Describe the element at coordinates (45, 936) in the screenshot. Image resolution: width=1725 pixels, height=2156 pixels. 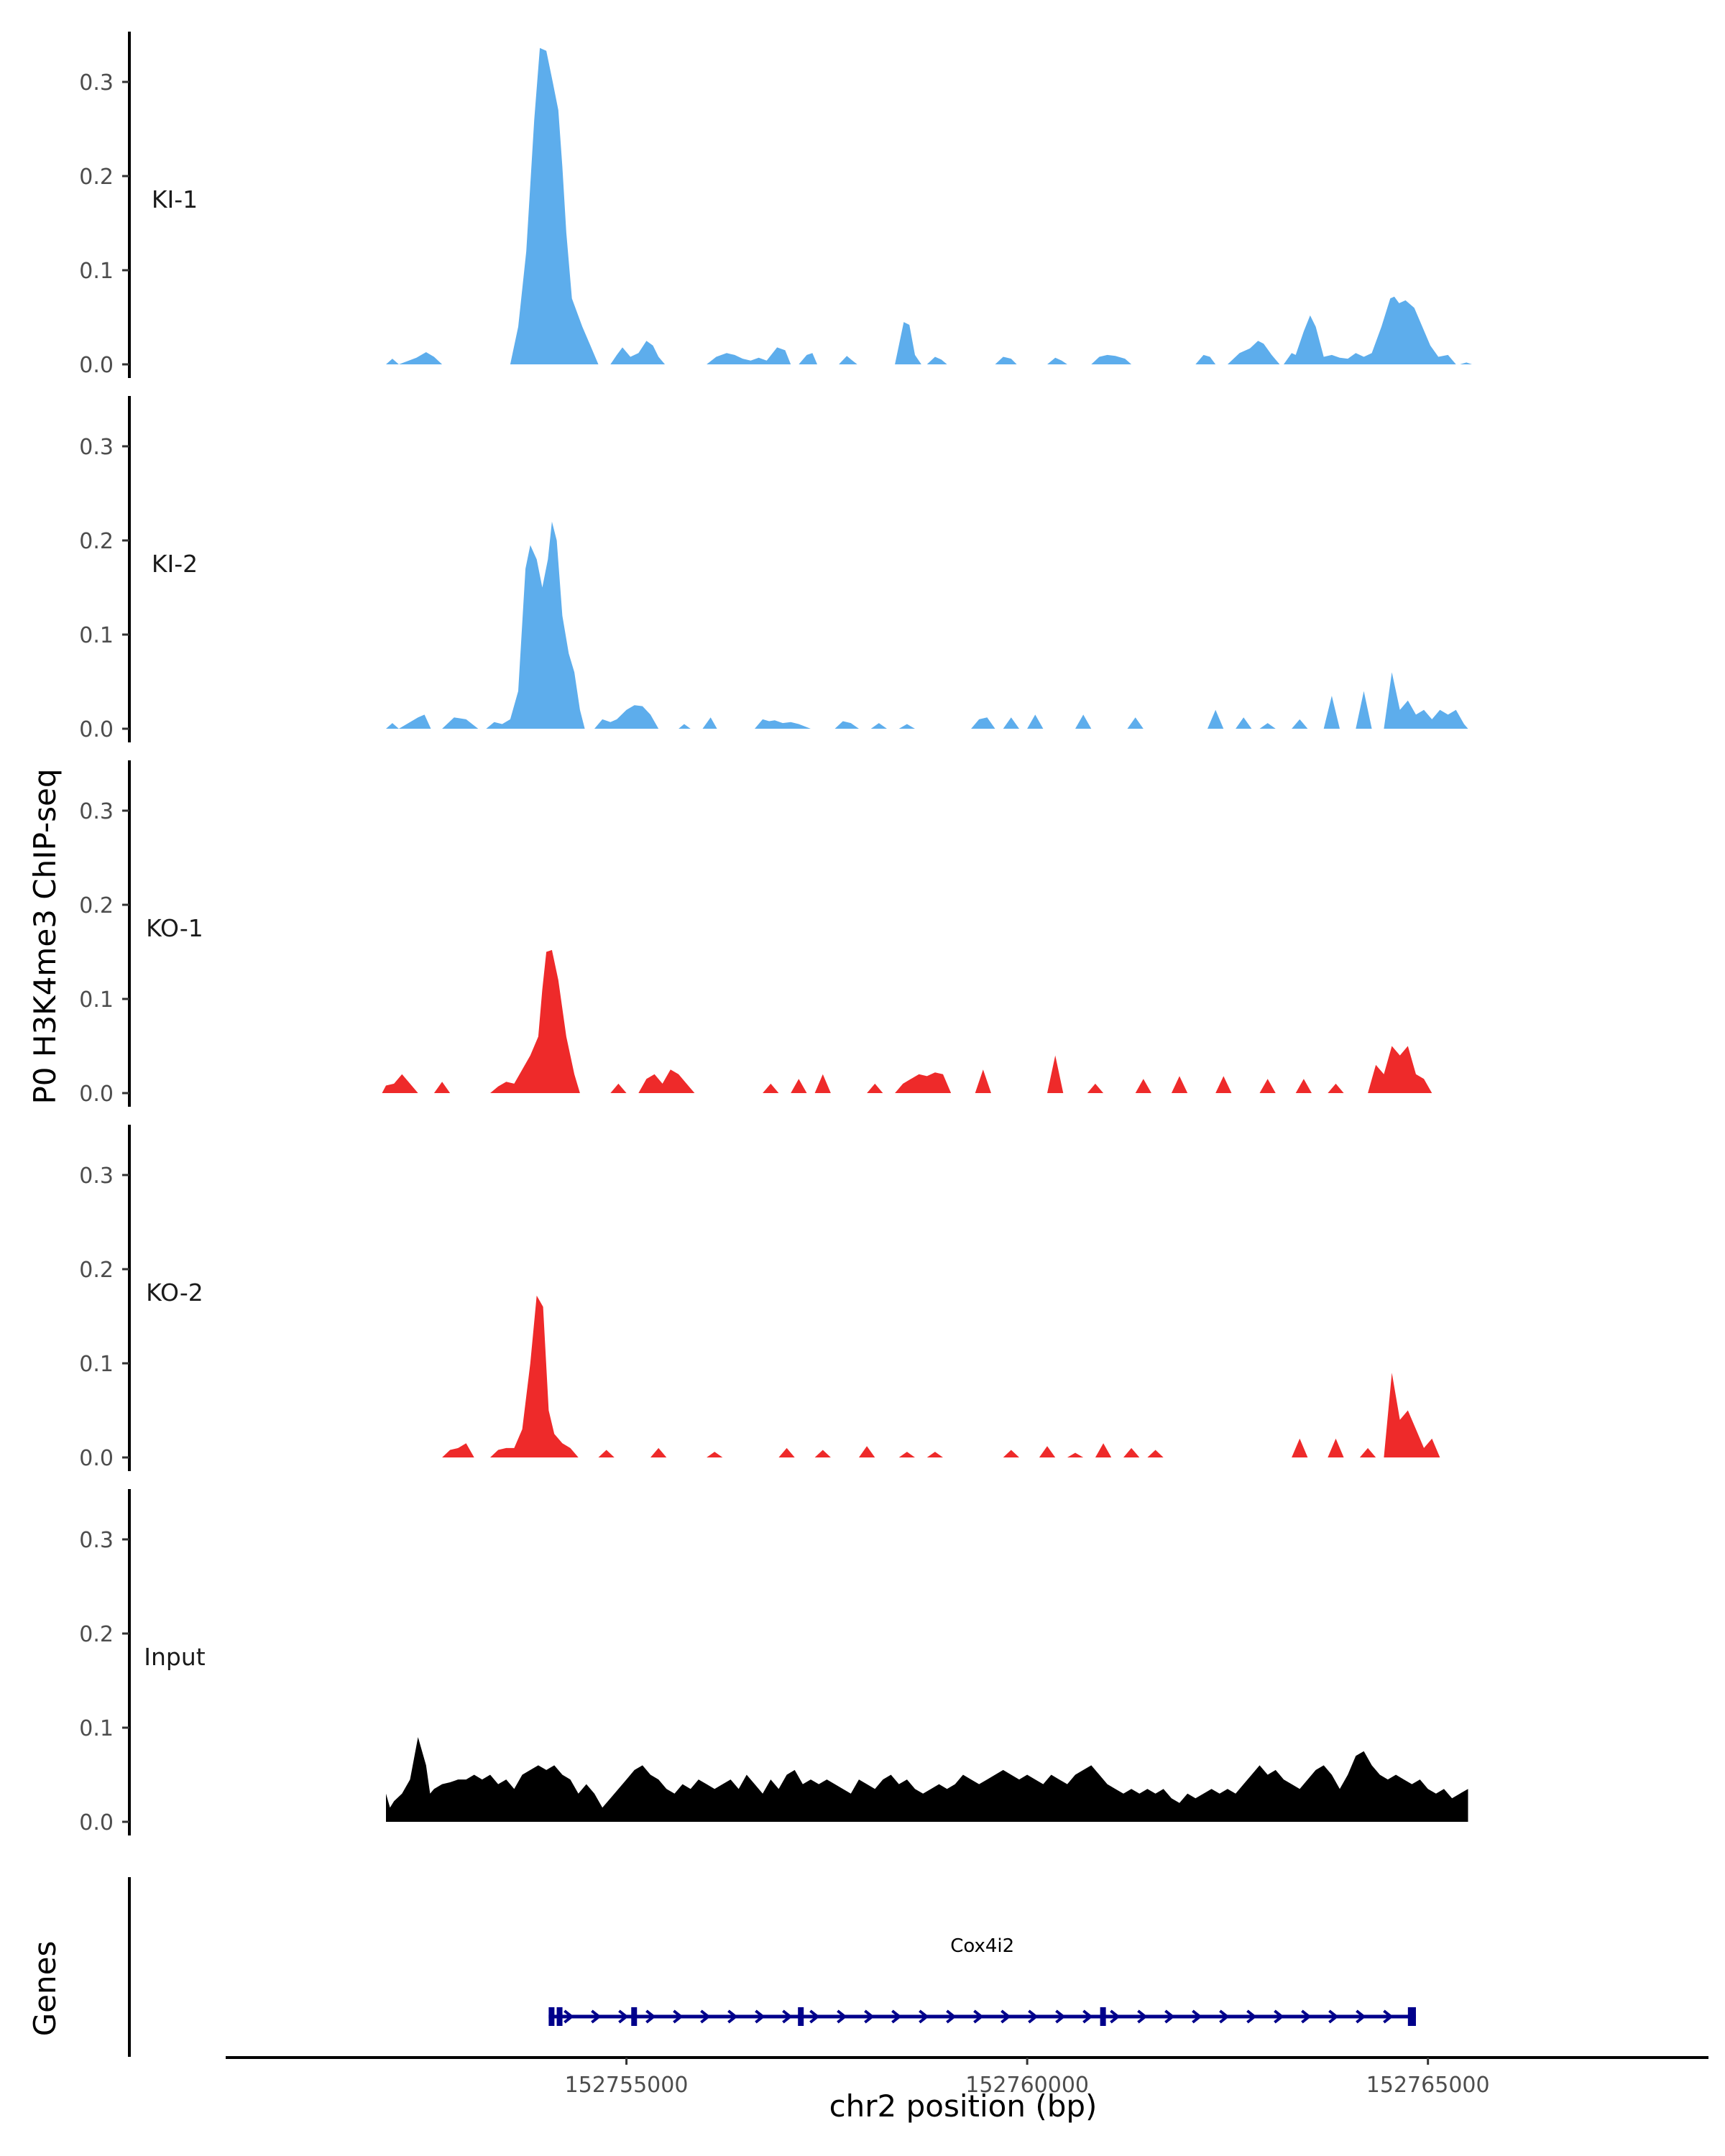
I see `y-axis-title: P0 H3K4me3 ChIP-seq` at that location.